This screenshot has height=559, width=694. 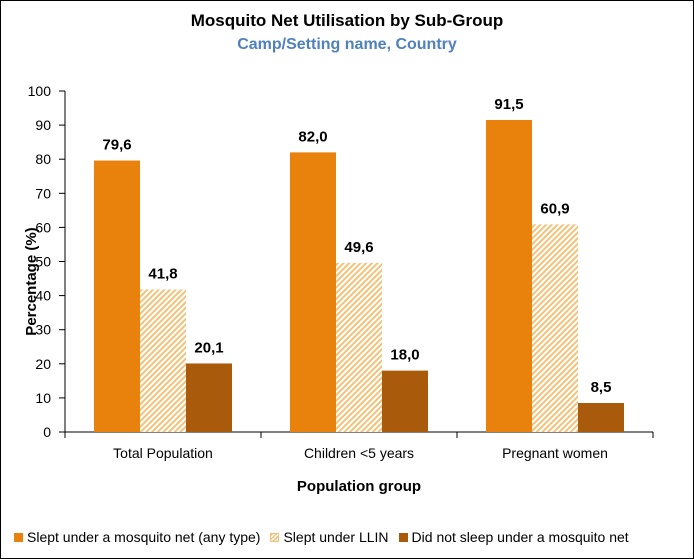 What do you see at coordinates (47, 432) in the screenshot?
I see `y-tick-label: 0` at bounding box center [47, 432].